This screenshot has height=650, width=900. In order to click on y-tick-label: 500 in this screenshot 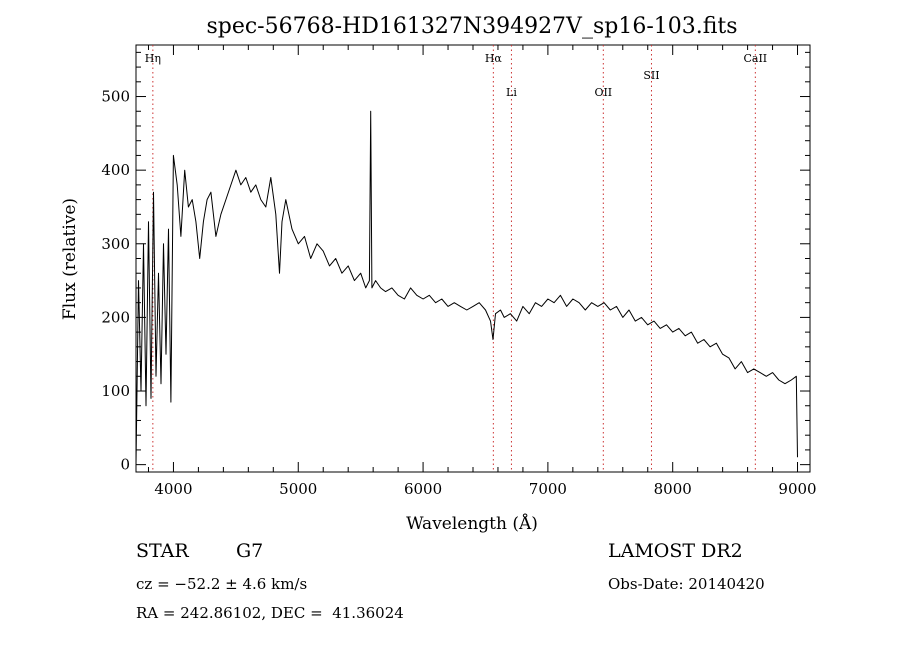, I will do `click(115, 97)`.